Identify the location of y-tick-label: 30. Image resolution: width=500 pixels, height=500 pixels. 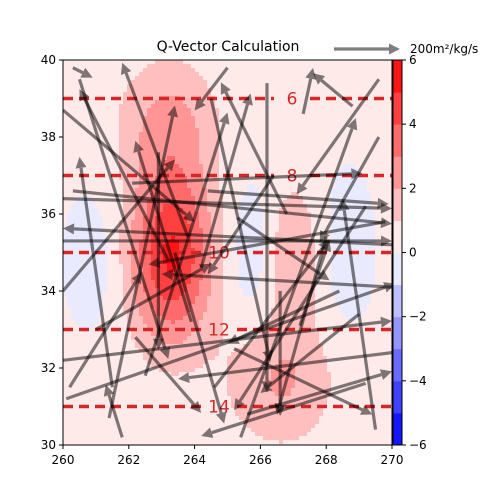
(48, 445).